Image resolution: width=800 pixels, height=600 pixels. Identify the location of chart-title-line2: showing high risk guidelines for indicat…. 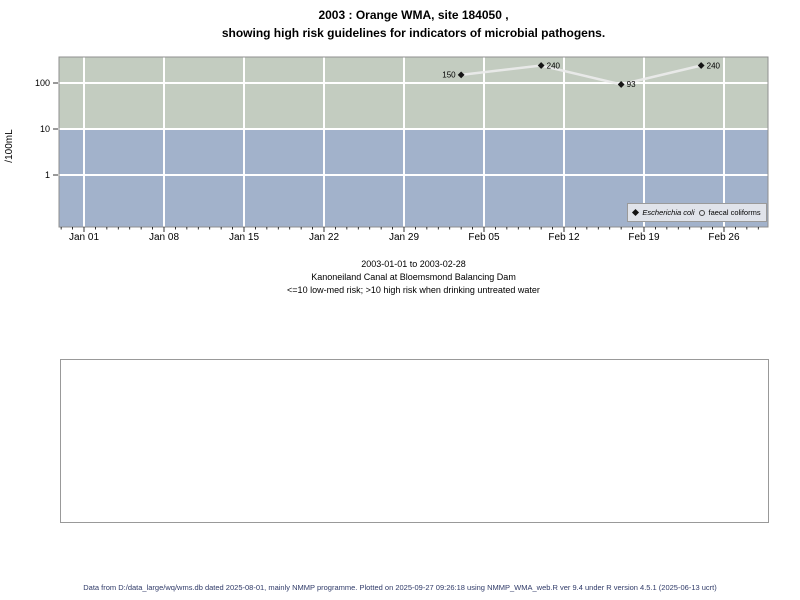
(413, 33).